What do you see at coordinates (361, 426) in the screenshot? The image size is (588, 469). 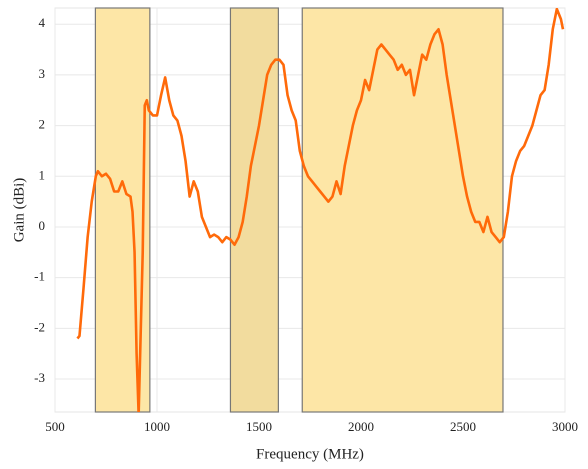 I see `x-tick-label: 2000` at bounding box center [361, 426].